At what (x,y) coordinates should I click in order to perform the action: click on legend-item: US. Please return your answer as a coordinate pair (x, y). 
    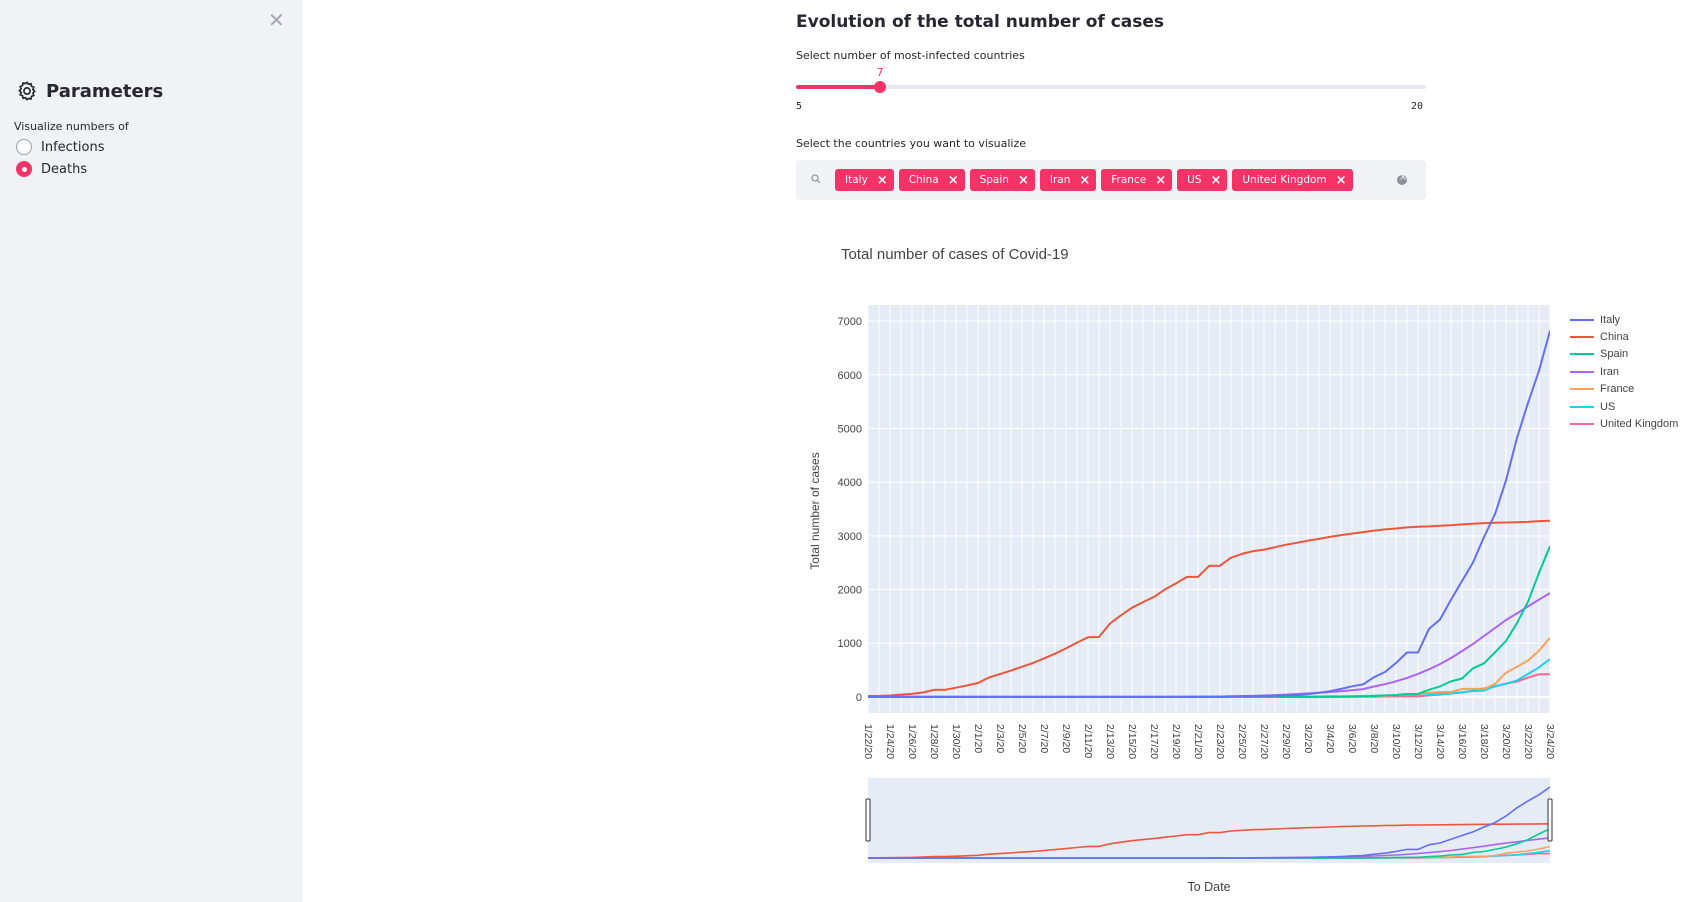
    Looking at the image, I should click on (1624, 406).